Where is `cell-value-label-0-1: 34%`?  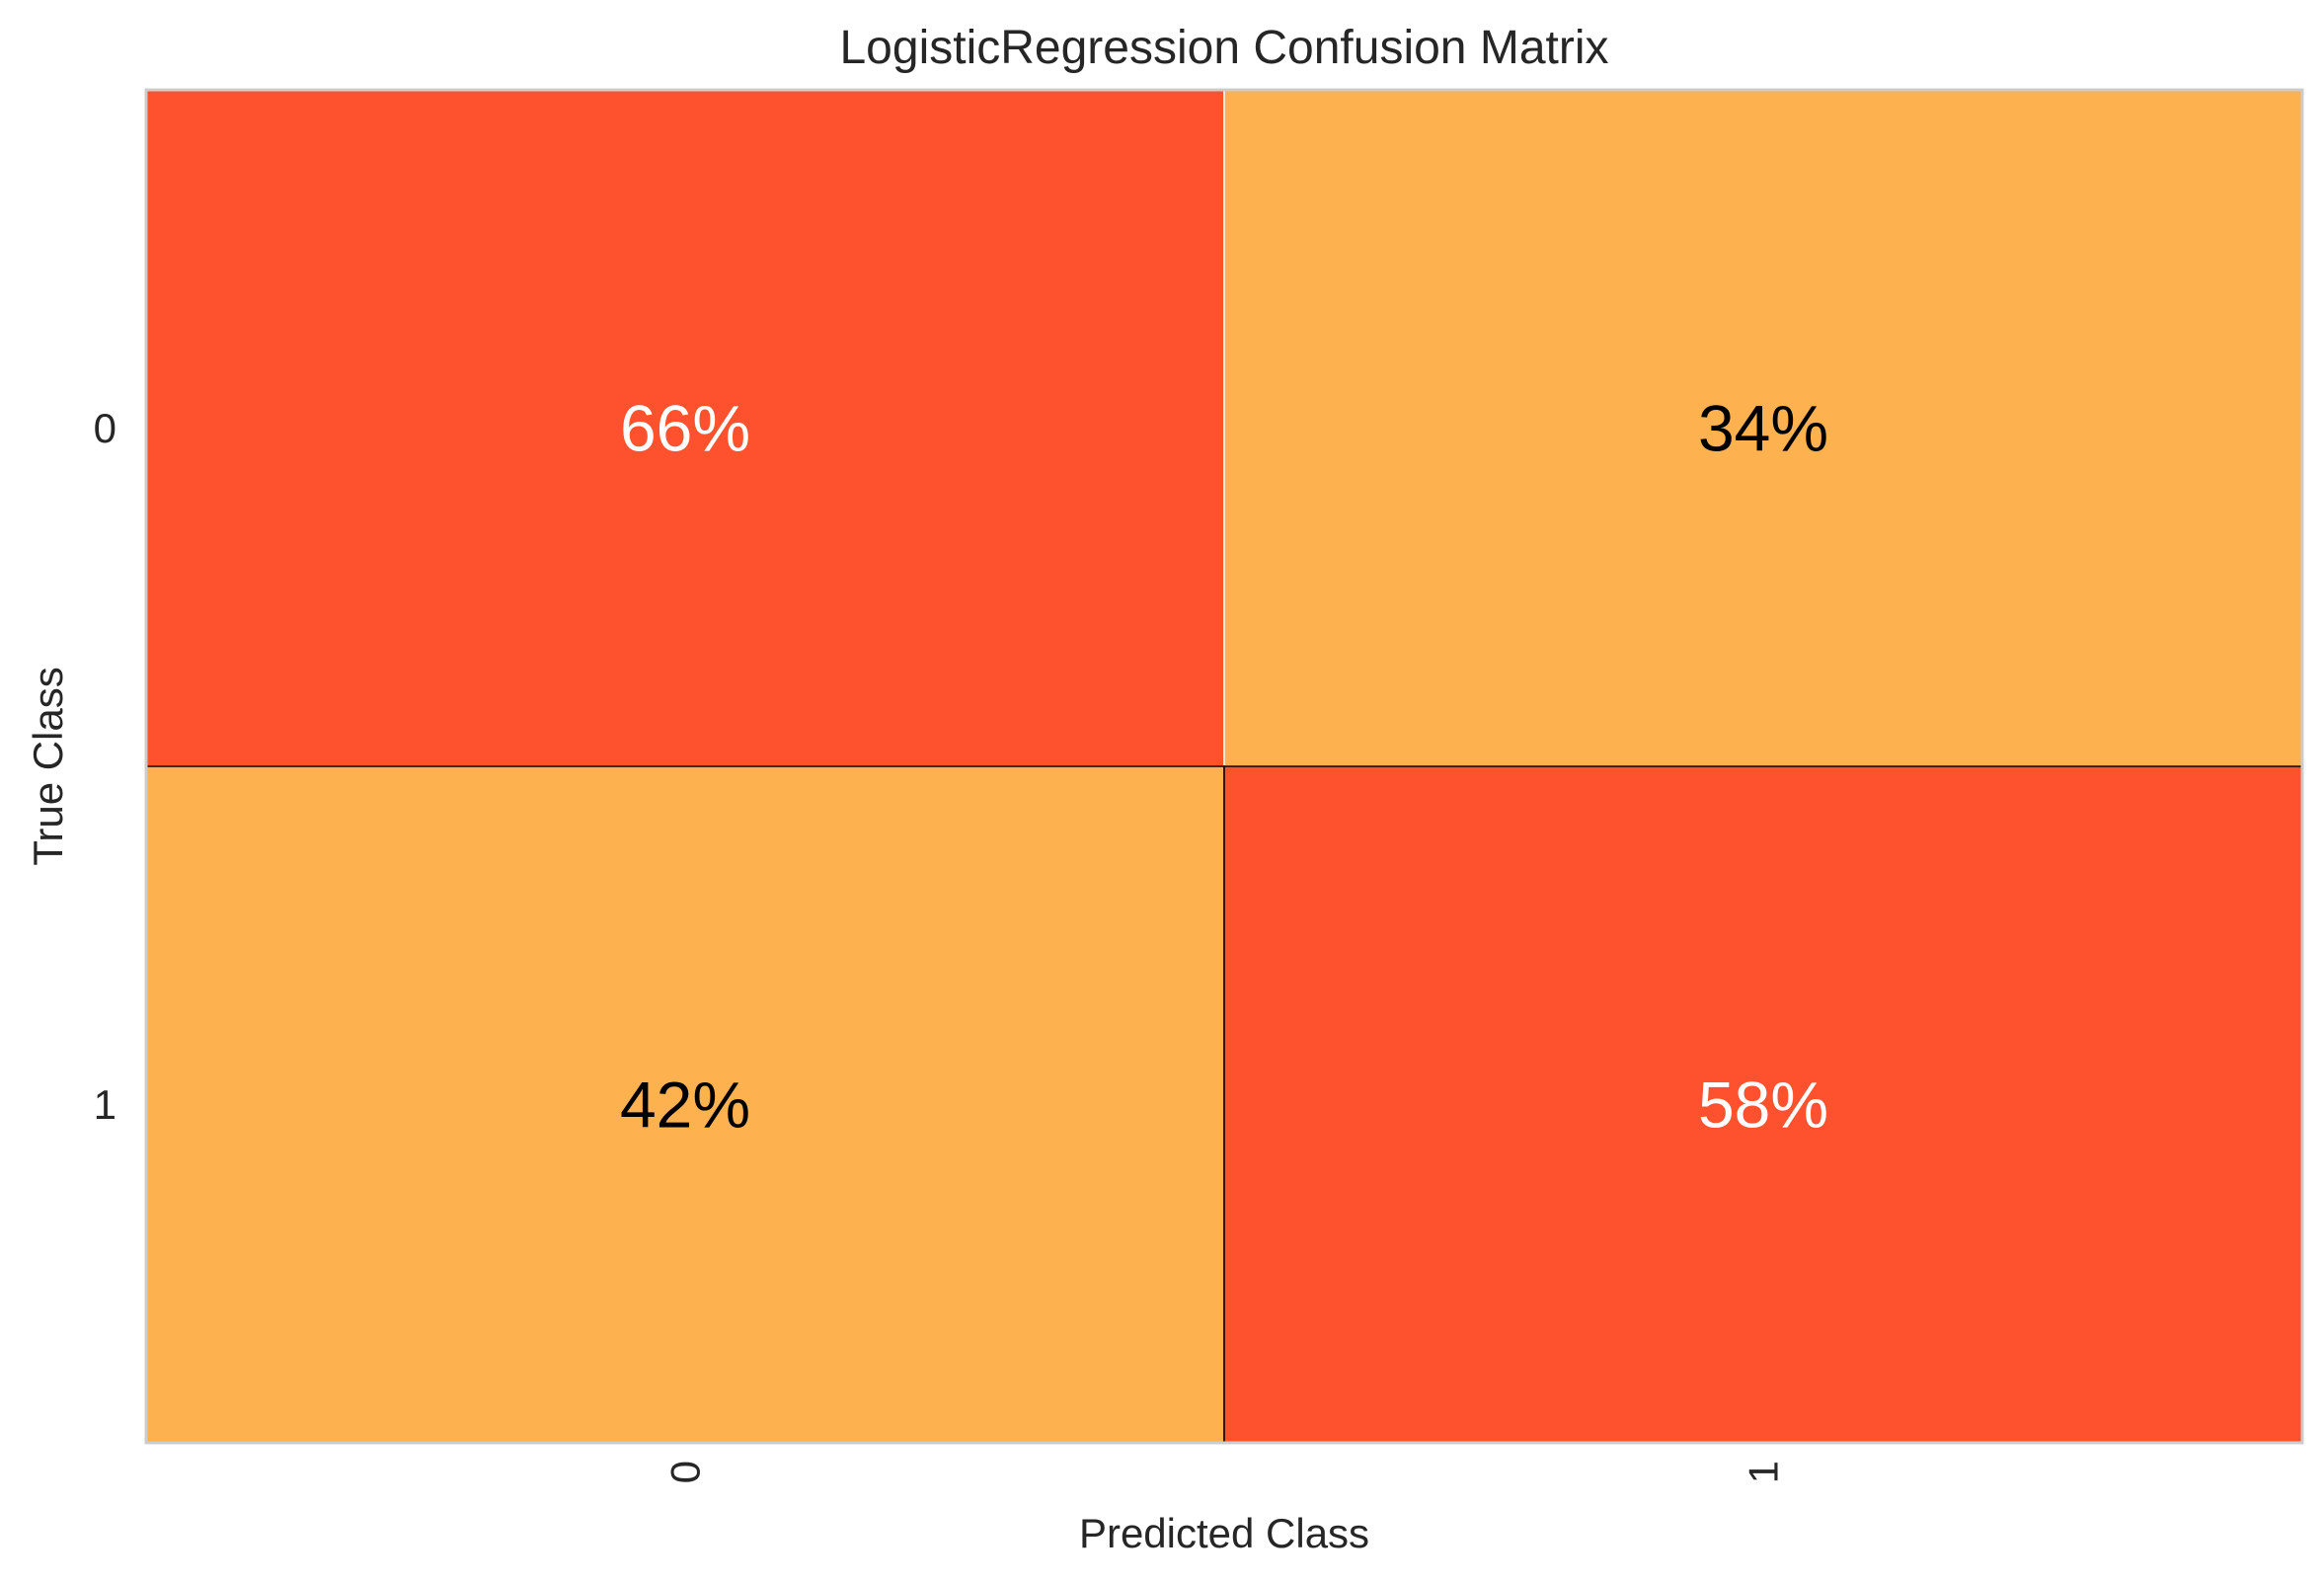 cell-value-label-0-1: 34% is located at coordinates (1763, 428).